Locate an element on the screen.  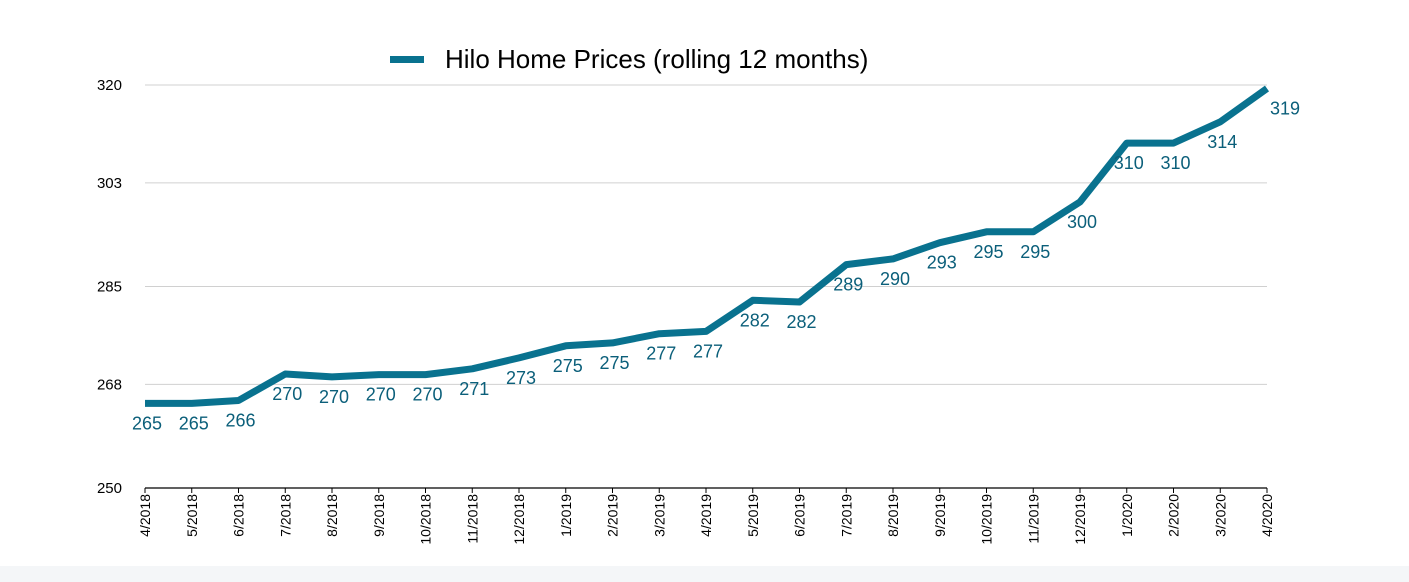
legend: Hilo Home Prices (rolling 12 months) is located at coordinates (629, 59).